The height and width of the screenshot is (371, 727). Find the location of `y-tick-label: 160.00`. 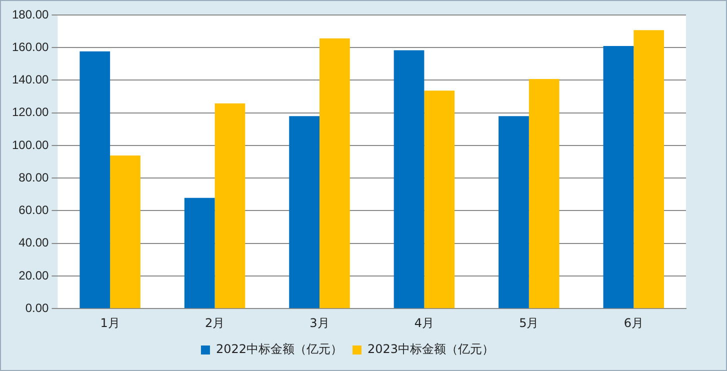

y-tick-label: 160.00 is located at coordinates (31, 47).